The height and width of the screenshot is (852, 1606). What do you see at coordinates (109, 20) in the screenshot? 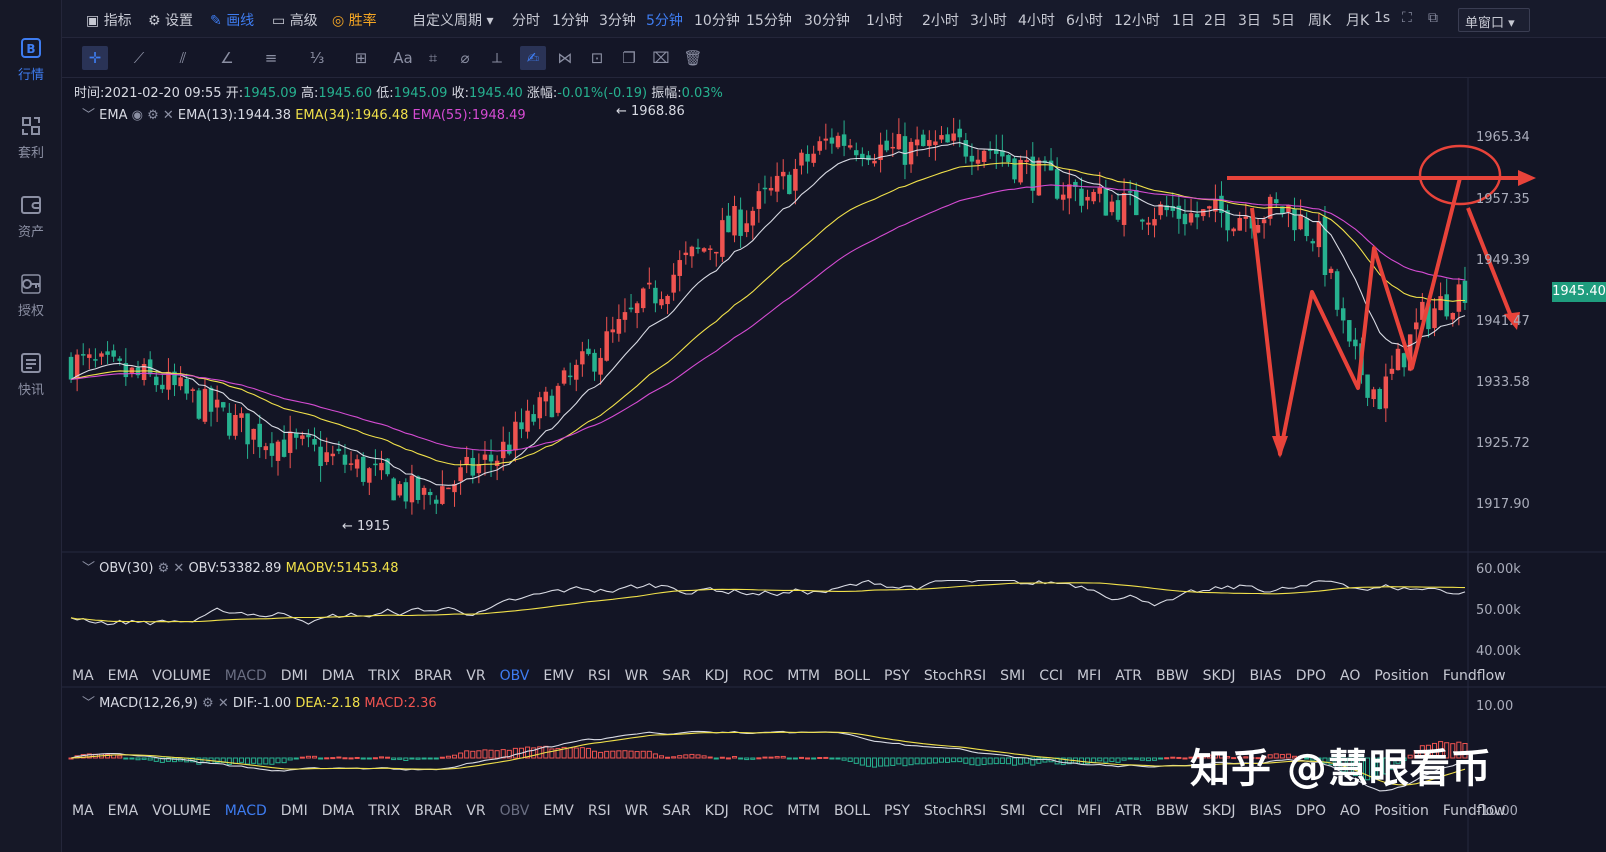
I see `indicator-button: ▣ 指标` at bounding box center [109, 20].